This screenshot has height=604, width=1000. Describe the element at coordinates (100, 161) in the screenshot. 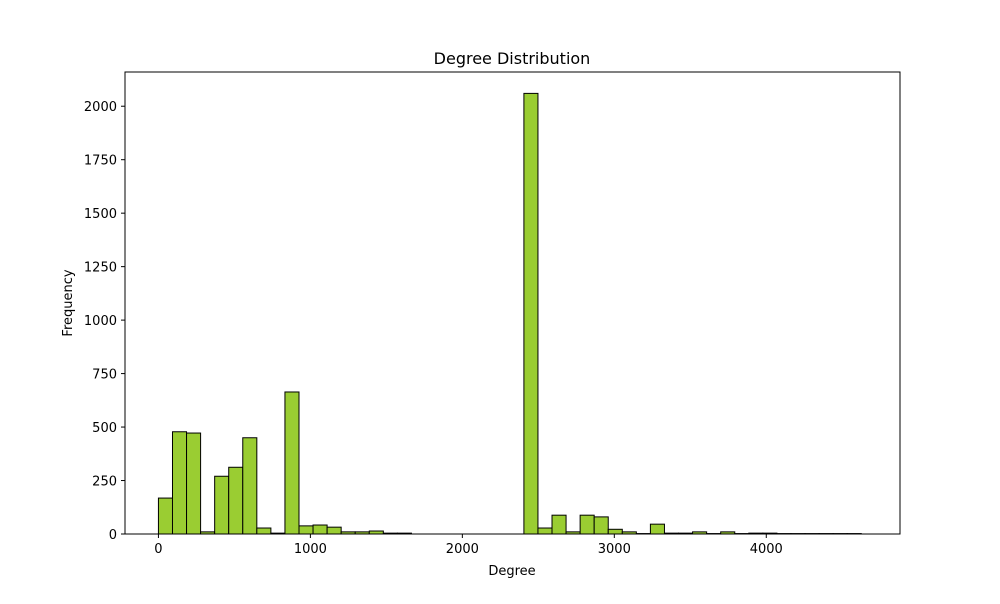

I see `y-tick-label: 1750` at that location.